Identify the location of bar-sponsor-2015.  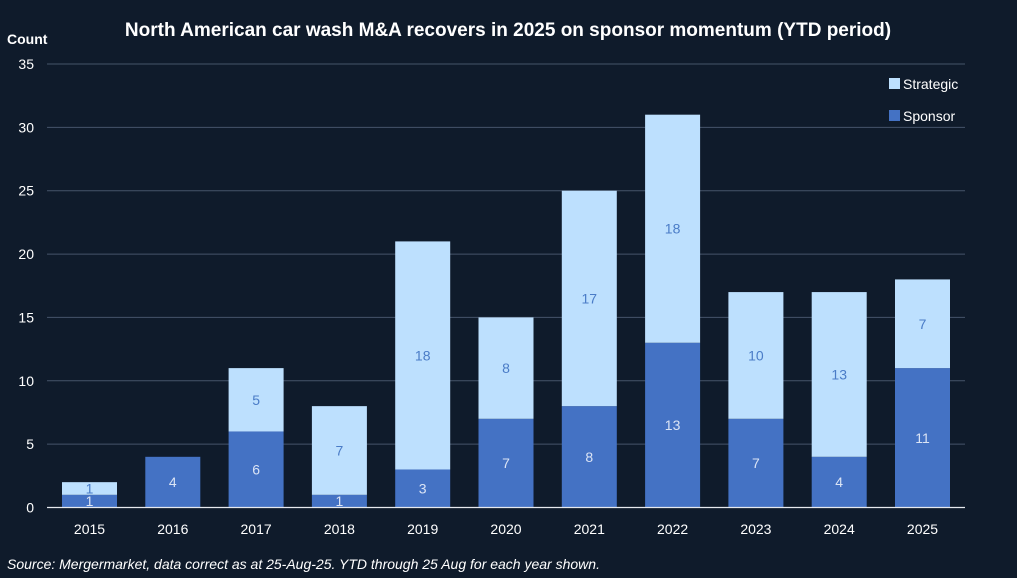
(89, 501).